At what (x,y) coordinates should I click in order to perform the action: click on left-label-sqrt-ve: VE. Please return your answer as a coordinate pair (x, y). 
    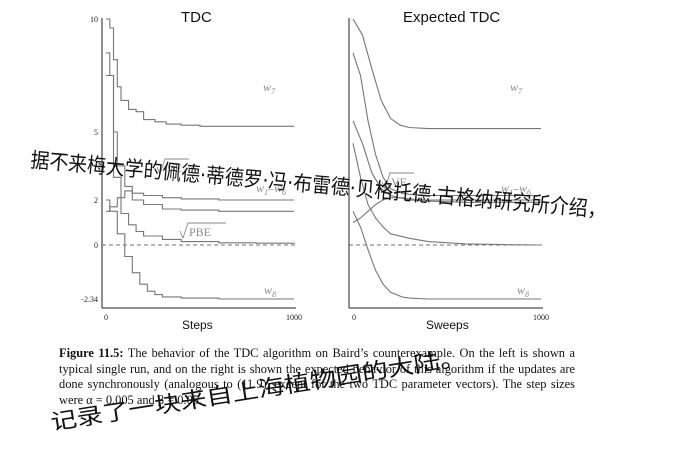
    Looking at the image, I should click on (172, 167).